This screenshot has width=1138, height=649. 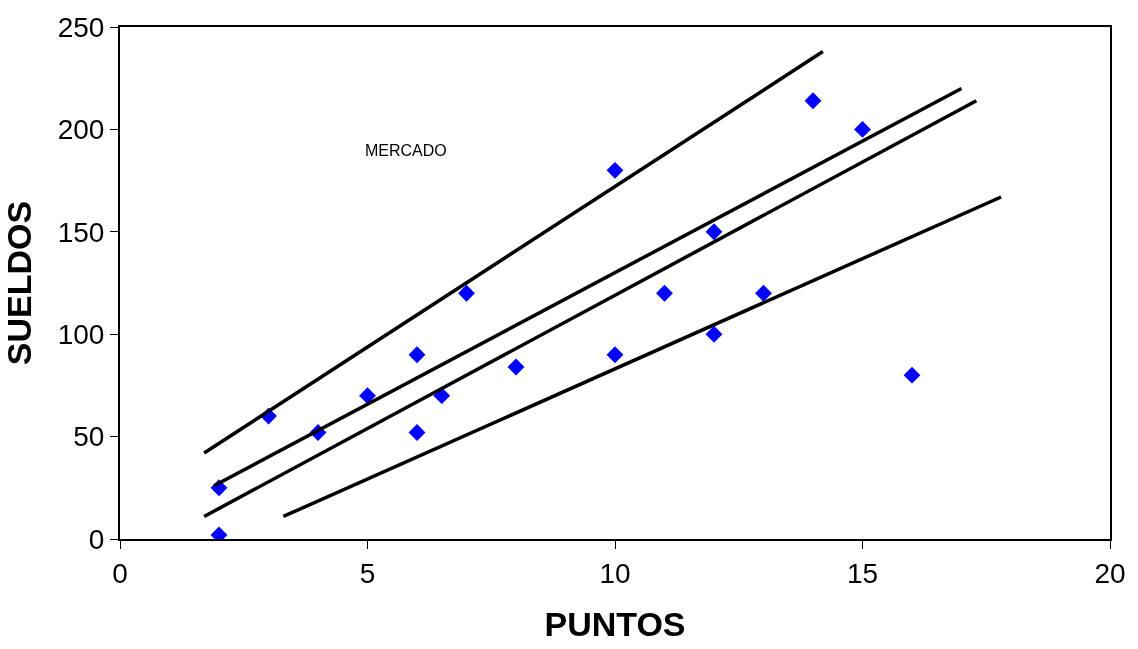 What do you see at coordinates (615, 624) in the screenshot?
I see `x-axis-title: PUNTOS` at bounding box center [615, 624].